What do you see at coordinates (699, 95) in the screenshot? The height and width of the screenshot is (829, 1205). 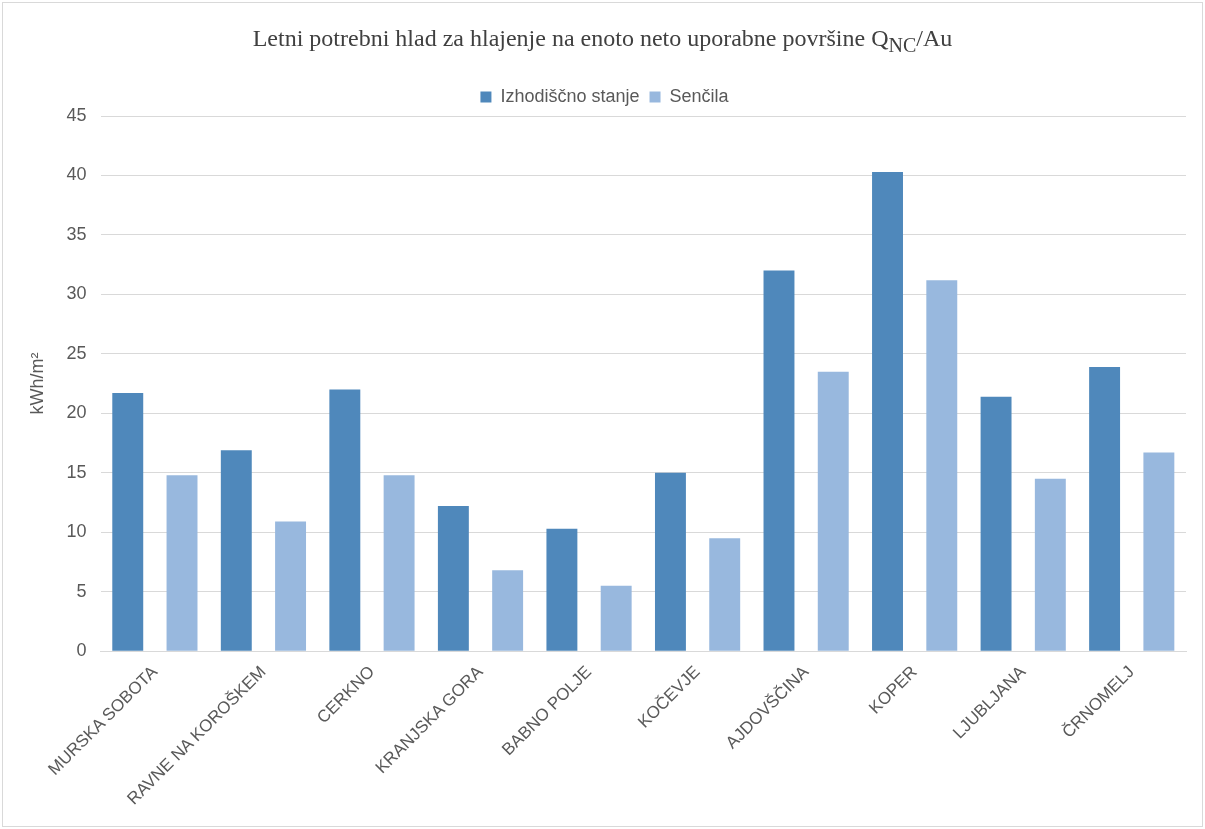 I see `legend-label: Senčila` at bounding box center [699, 95].